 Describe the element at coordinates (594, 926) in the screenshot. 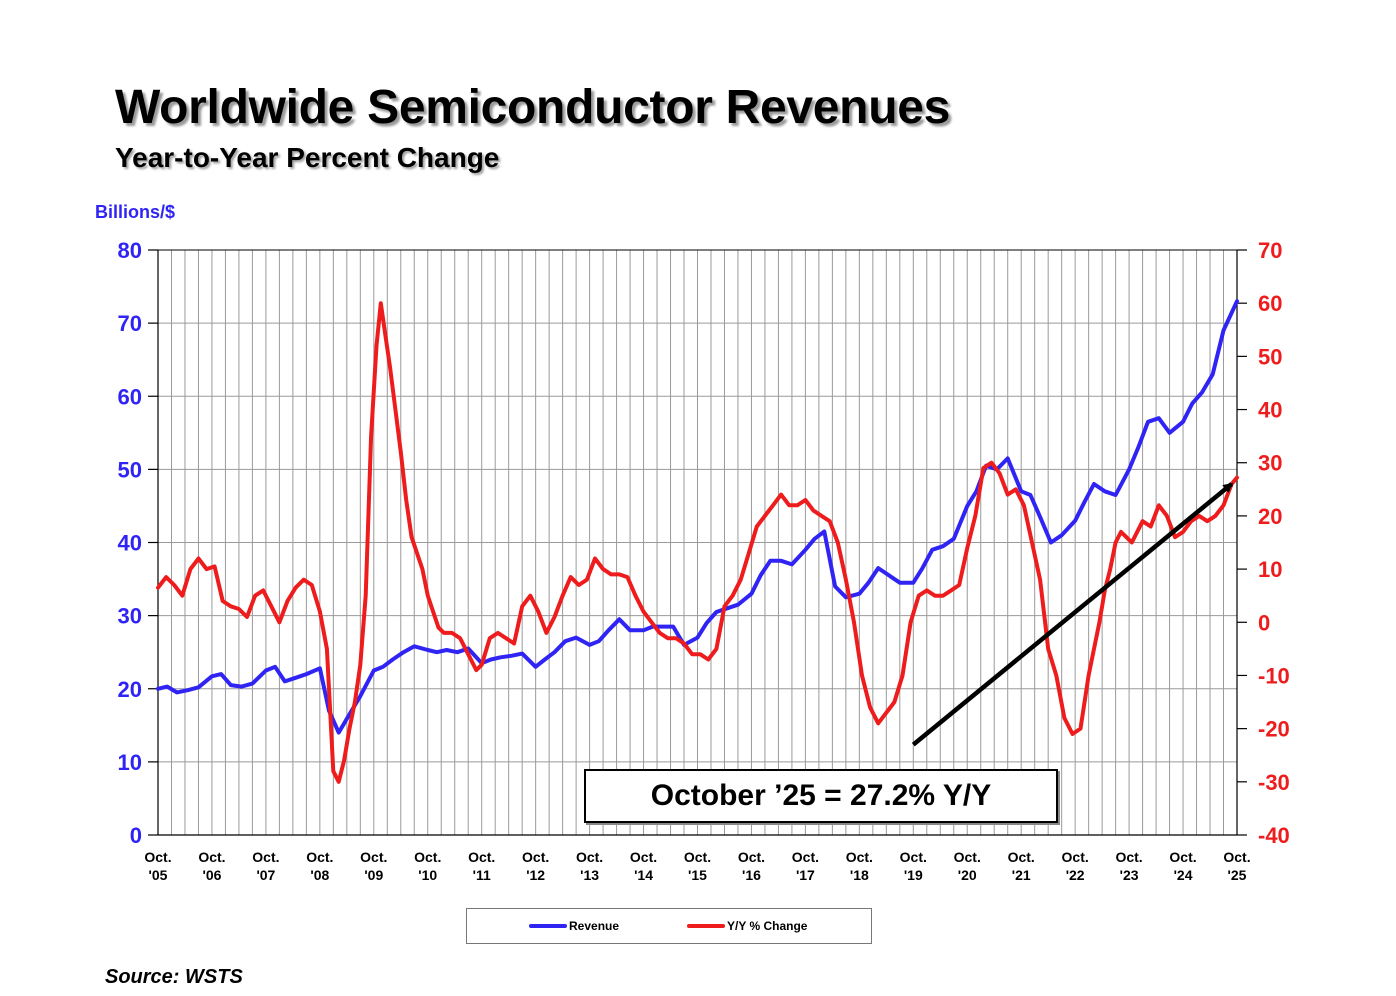

I see `legend-label-revenue: Revenue` at that location.